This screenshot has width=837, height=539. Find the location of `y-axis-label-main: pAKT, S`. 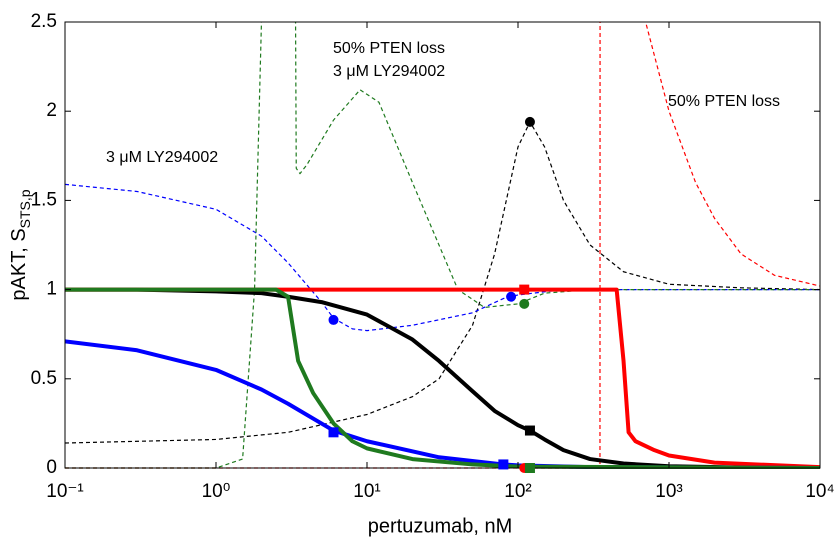

y-axis-label-main: pAKT, S is located at coordinates (19, 264).